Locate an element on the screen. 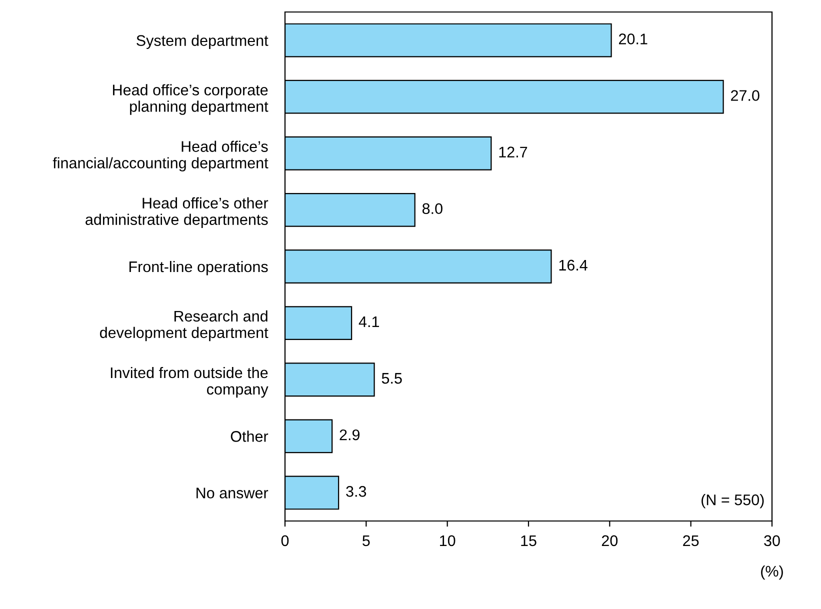 Image resolution: width=821 pixels, height=609 pixels. data-label: 3.3 is located at coordinates (356, 491).